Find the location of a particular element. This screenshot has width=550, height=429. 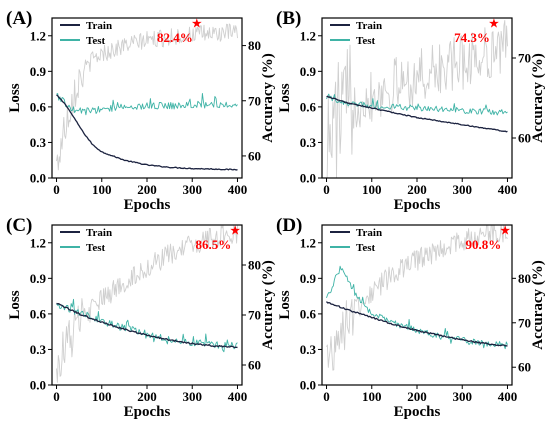

best-accuracy-label: 86.5% is located at coordinates (213, 244).